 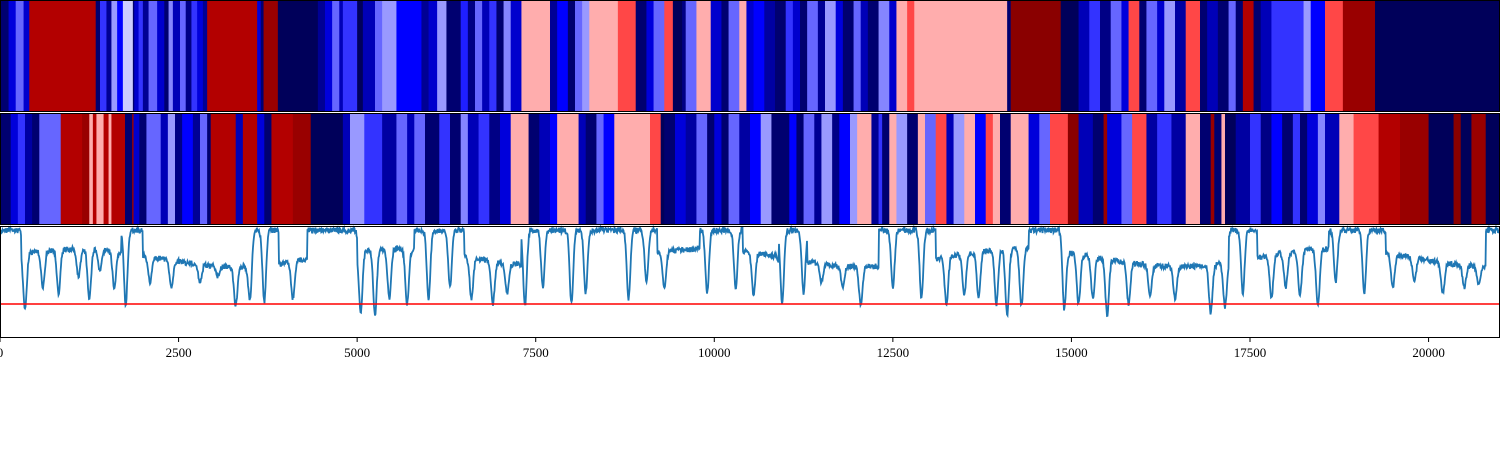 What do you see at coordinates (536, 352) in the screenshot?
I see `x-tick-label: 7500` at bounding box center [536, 352].